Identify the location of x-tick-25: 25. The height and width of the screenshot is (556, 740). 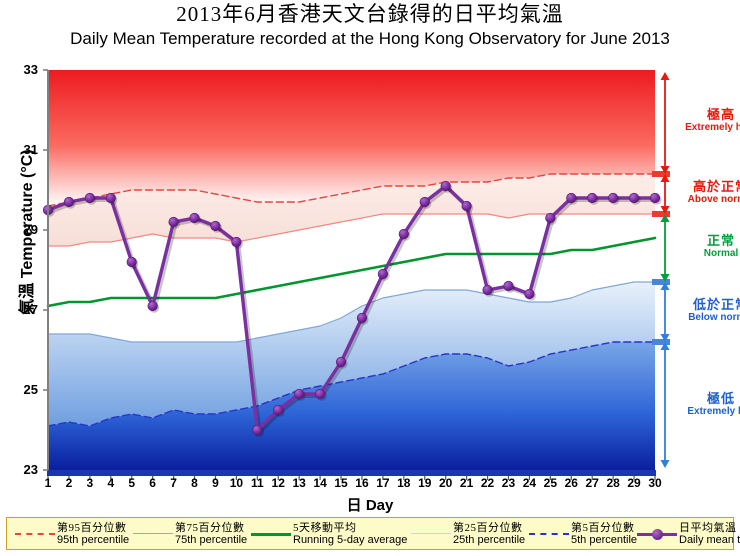
(550, 483).